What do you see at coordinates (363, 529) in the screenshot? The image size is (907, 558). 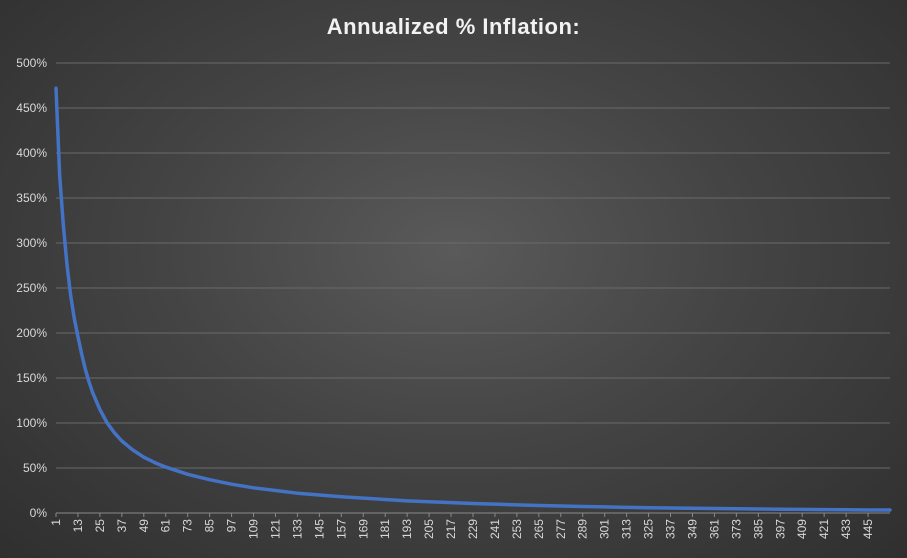 I see `x-tick-label: 169` at bounding box center [363, 529].